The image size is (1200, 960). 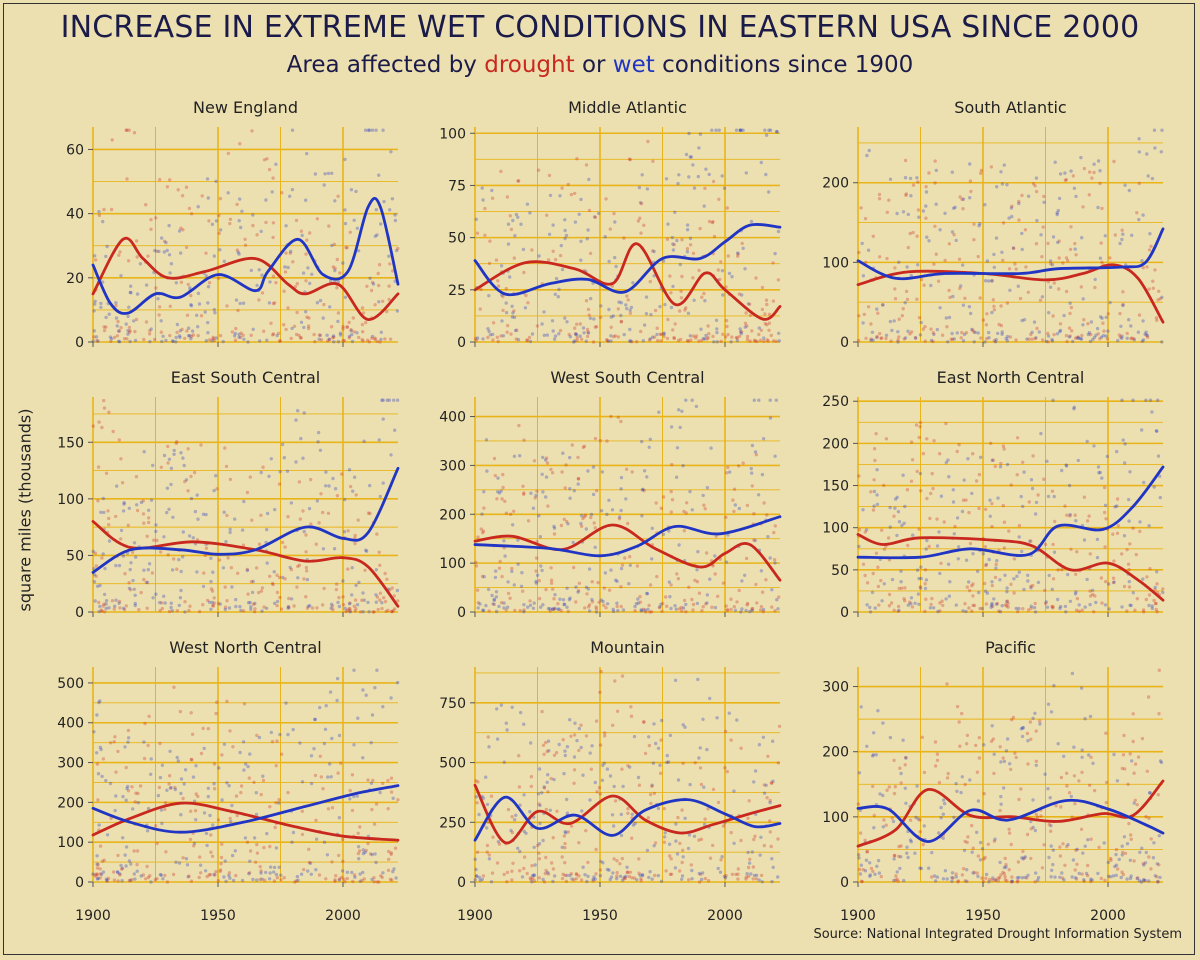 I want to click on scatter-points-mountain, so click(x=627, y=776).